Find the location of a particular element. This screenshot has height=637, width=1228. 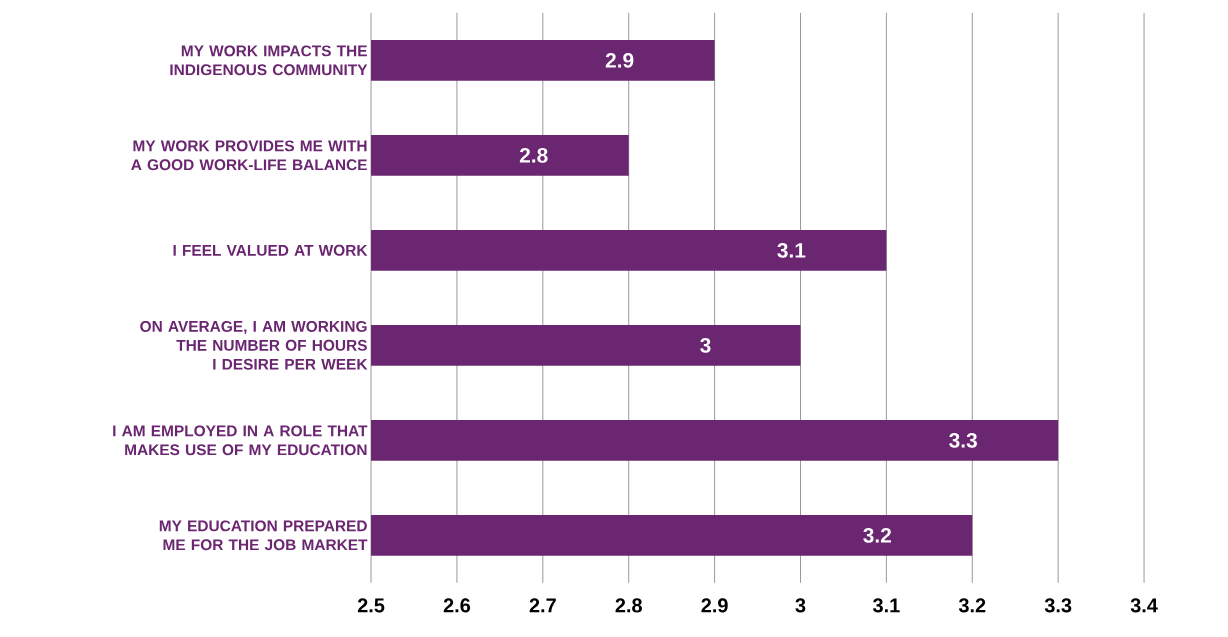

x-tick-label: 3.1 is located at coordinates (886, 605).